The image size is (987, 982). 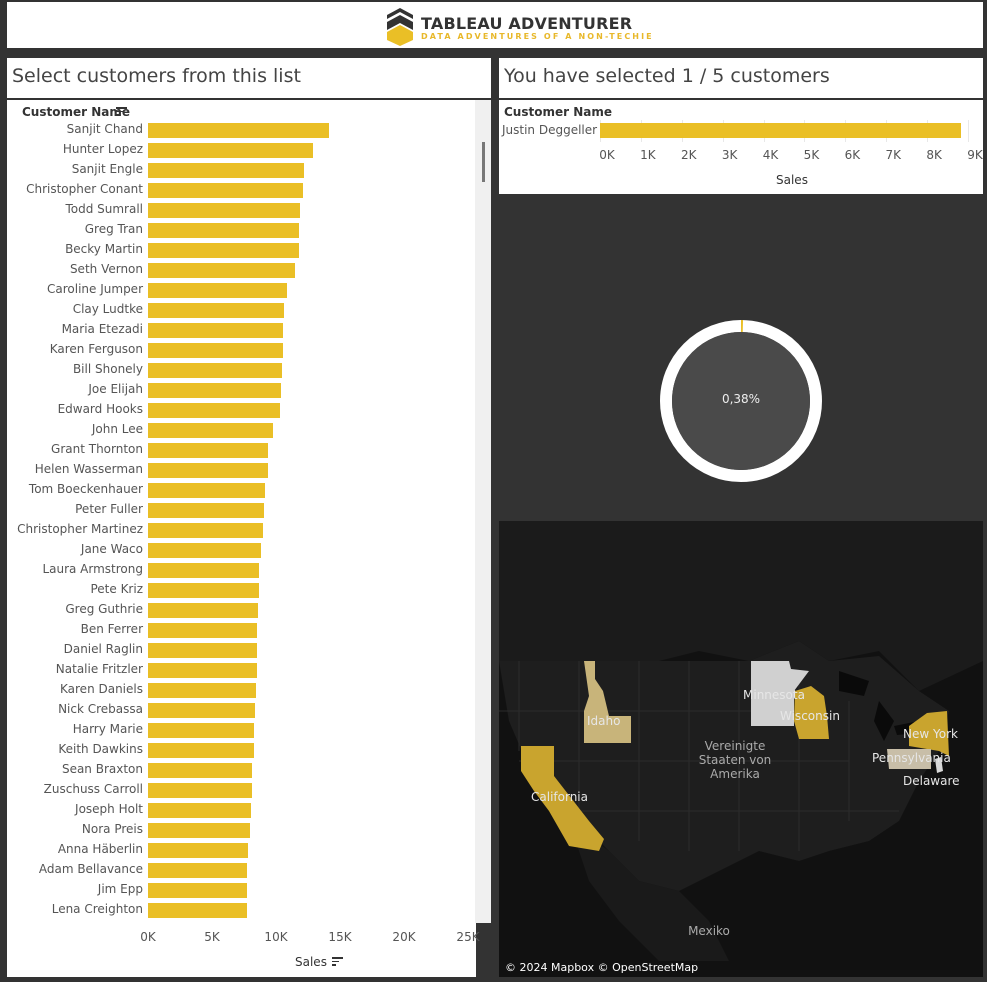 I want to click on list-scrollbar, so click(x=483, y=511).